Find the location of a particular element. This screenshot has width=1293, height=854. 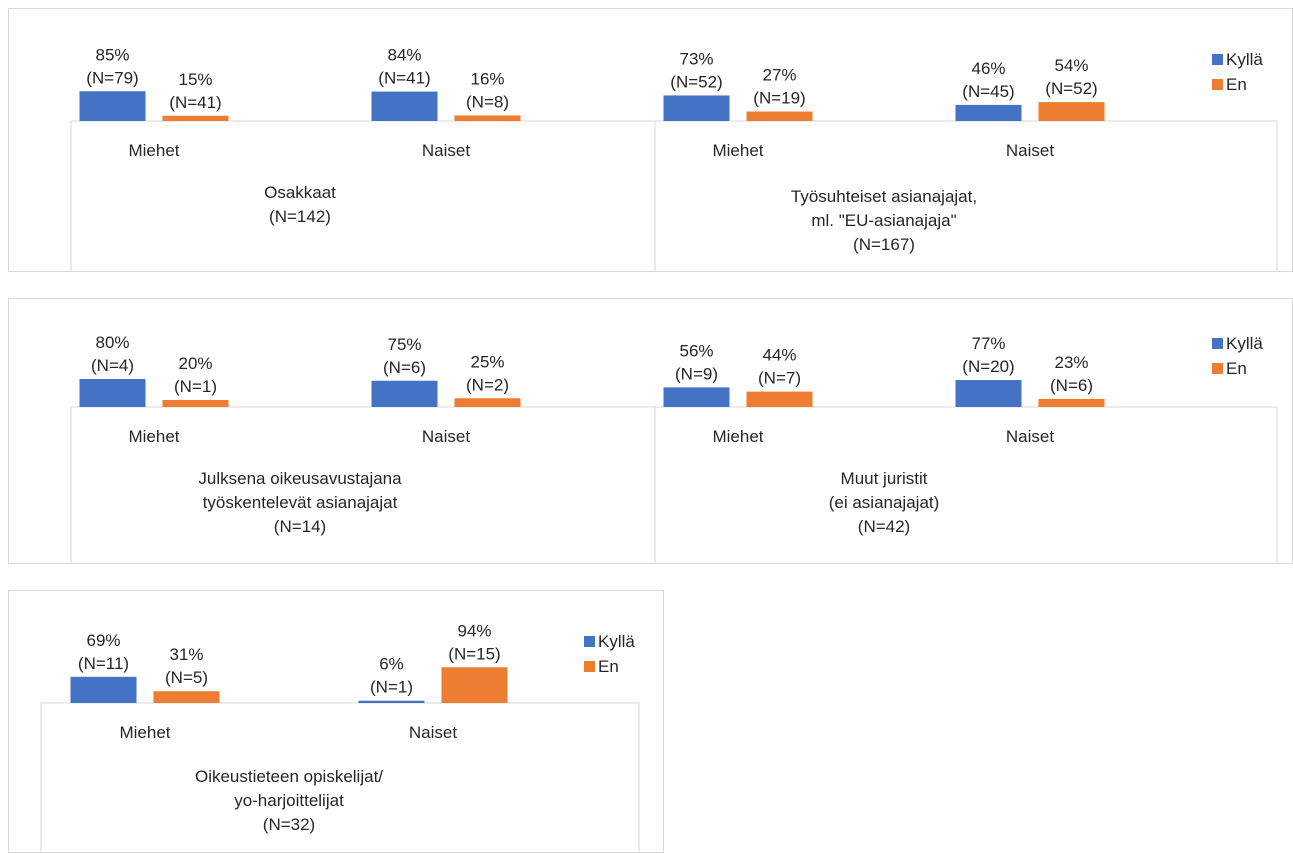

data-label-percent: 20% is located at coordinates (195, 363).